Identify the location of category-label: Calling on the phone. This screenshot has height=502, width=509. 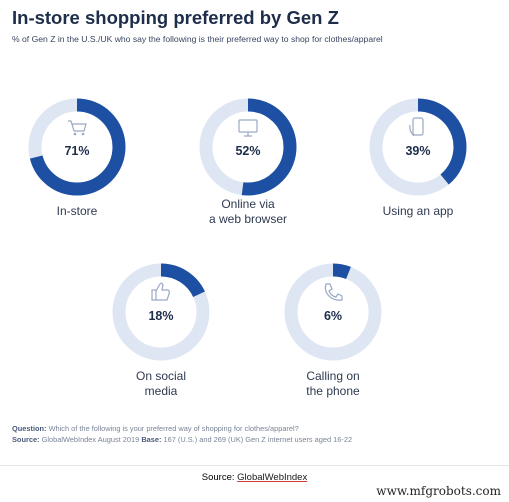
(333, 383).